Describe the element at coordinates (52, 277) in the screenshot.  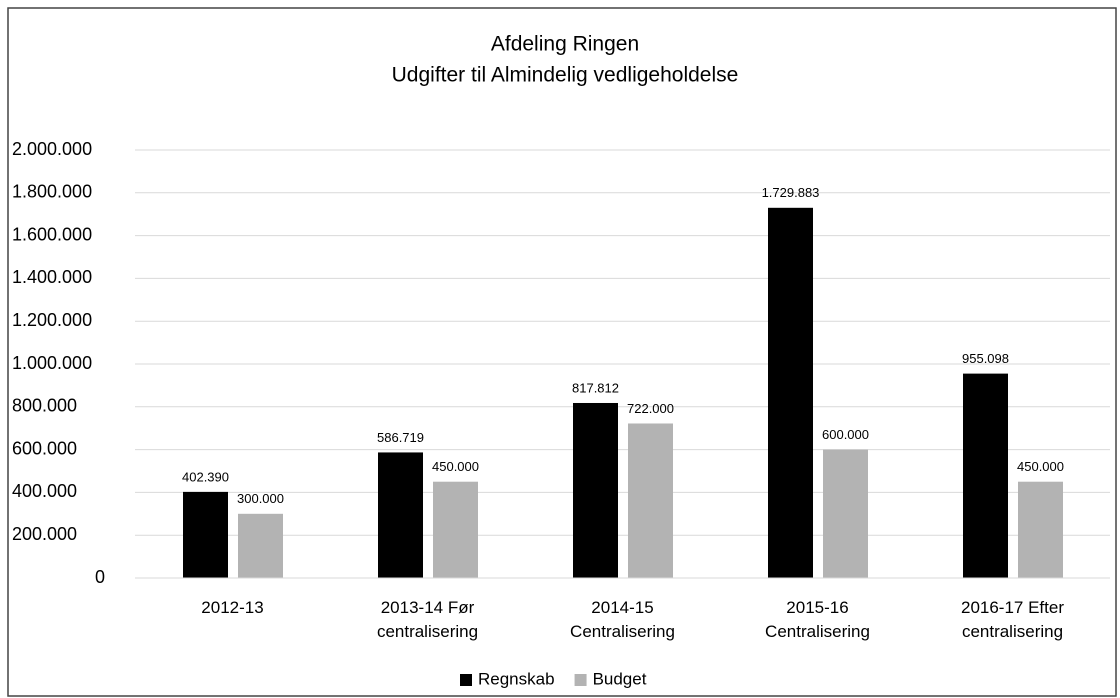
I see `y-tick-label: 1.400.000` at that location.